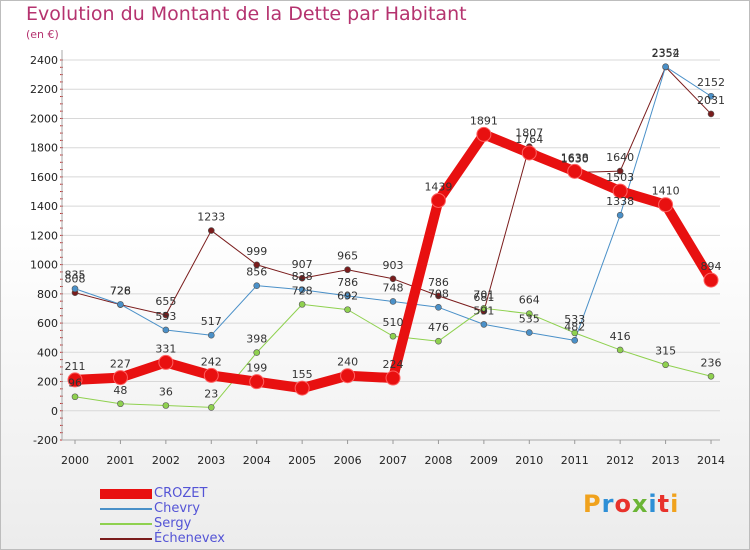  What do you see at coordinates (623, 504) in the screenshot?
I see `logo-letter: o` at bounding box center [623, 504].